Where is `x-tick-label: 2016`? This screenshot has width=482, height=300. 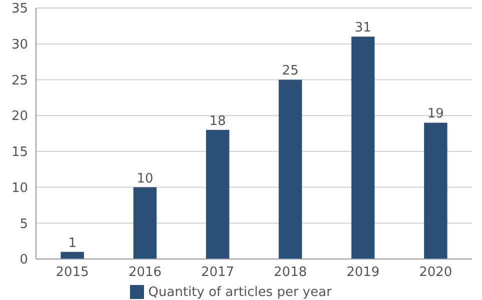 x-tick-label: 2016 is located at coordinates (145, 272).